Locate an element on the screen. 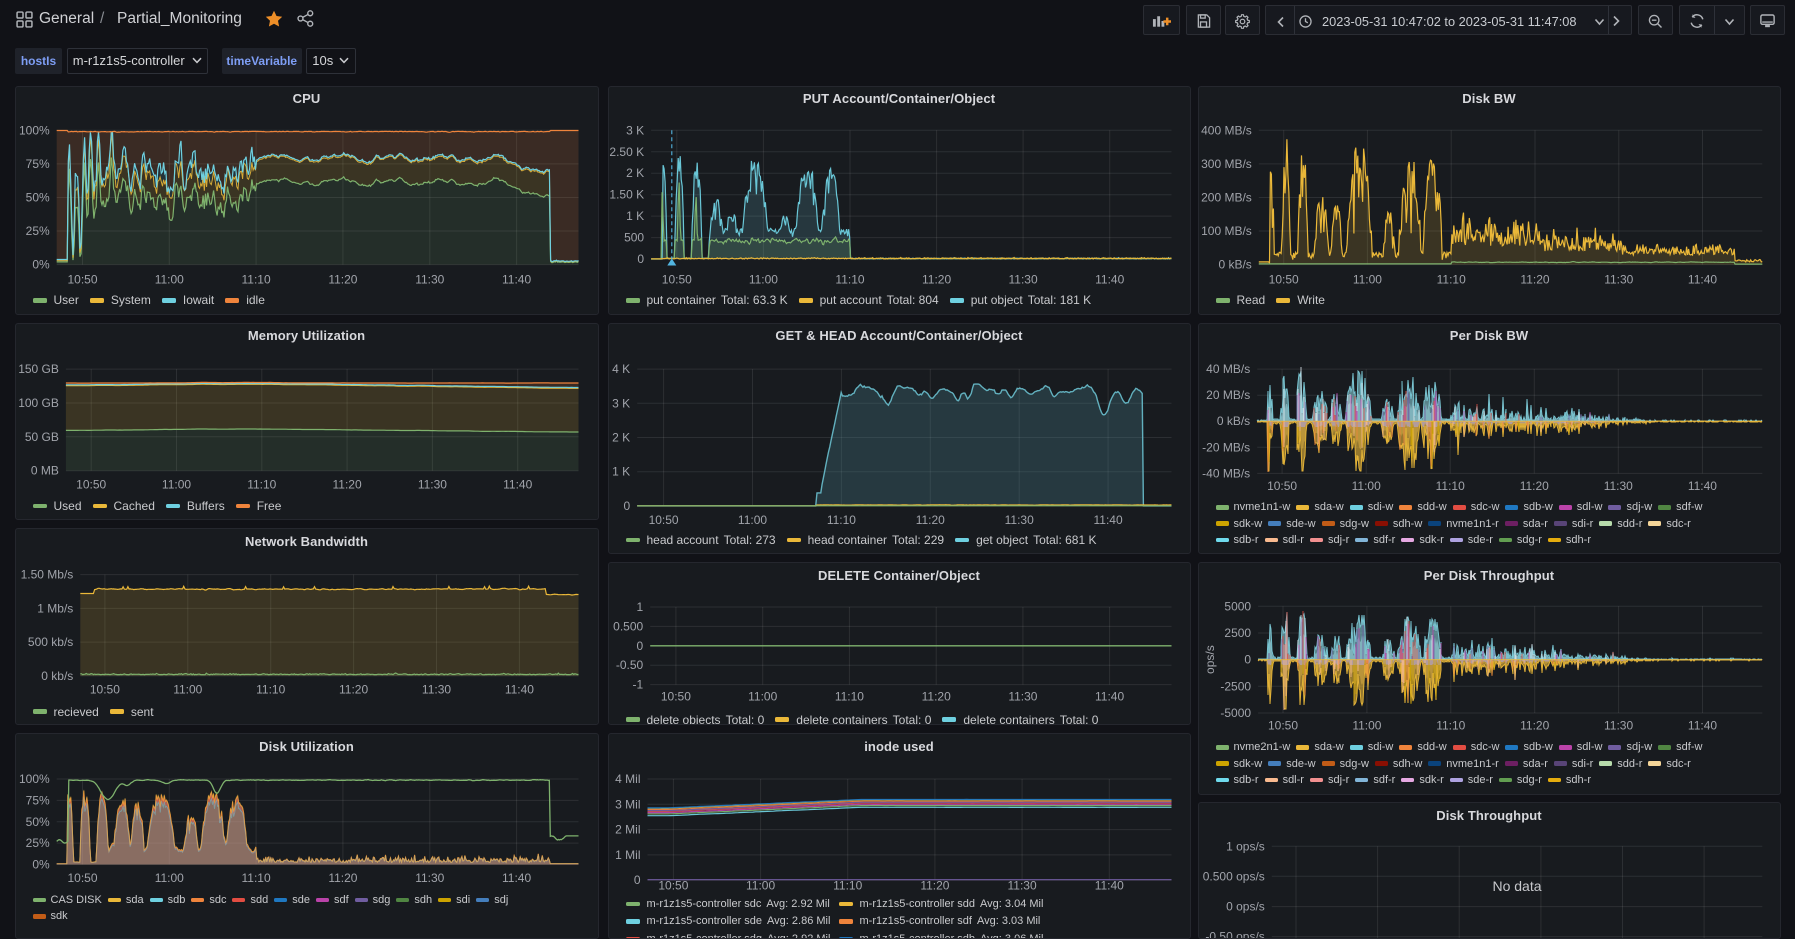  svg-text: 500 is located at coordinates (634, 237).